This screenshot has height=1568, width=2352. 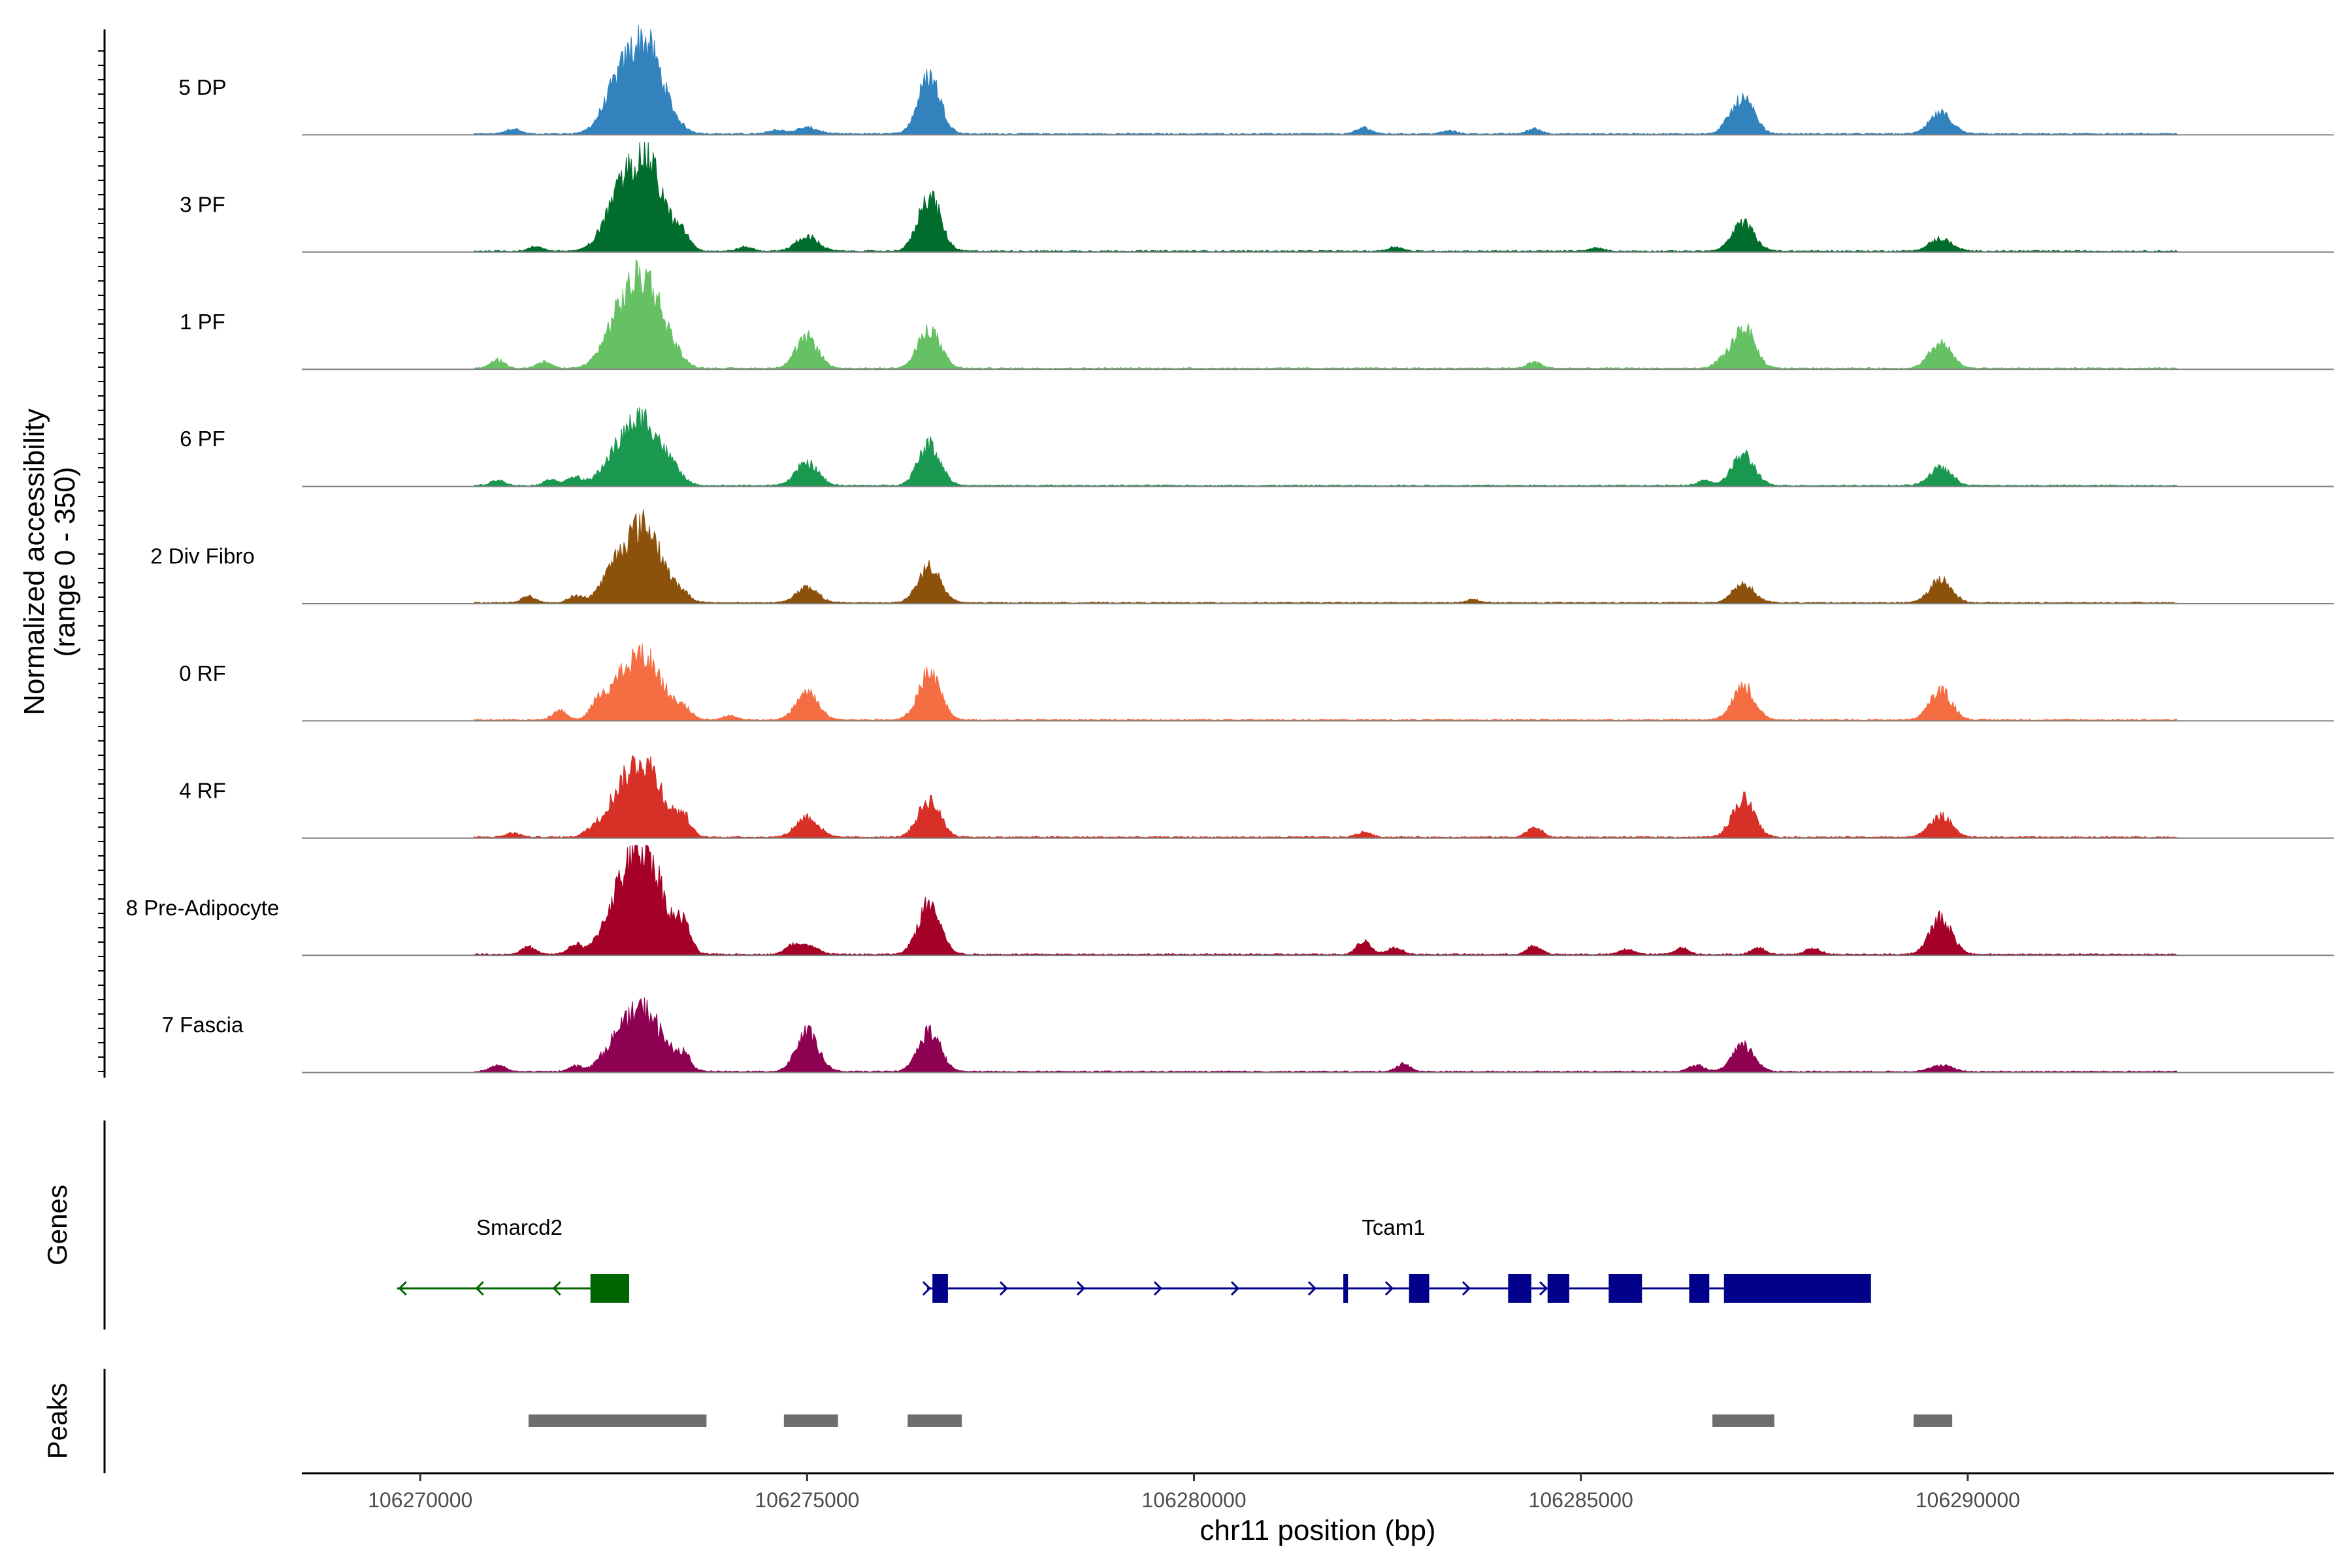 I want to click on track-0-rf: 0 RF, so click(x=1256, y=682).